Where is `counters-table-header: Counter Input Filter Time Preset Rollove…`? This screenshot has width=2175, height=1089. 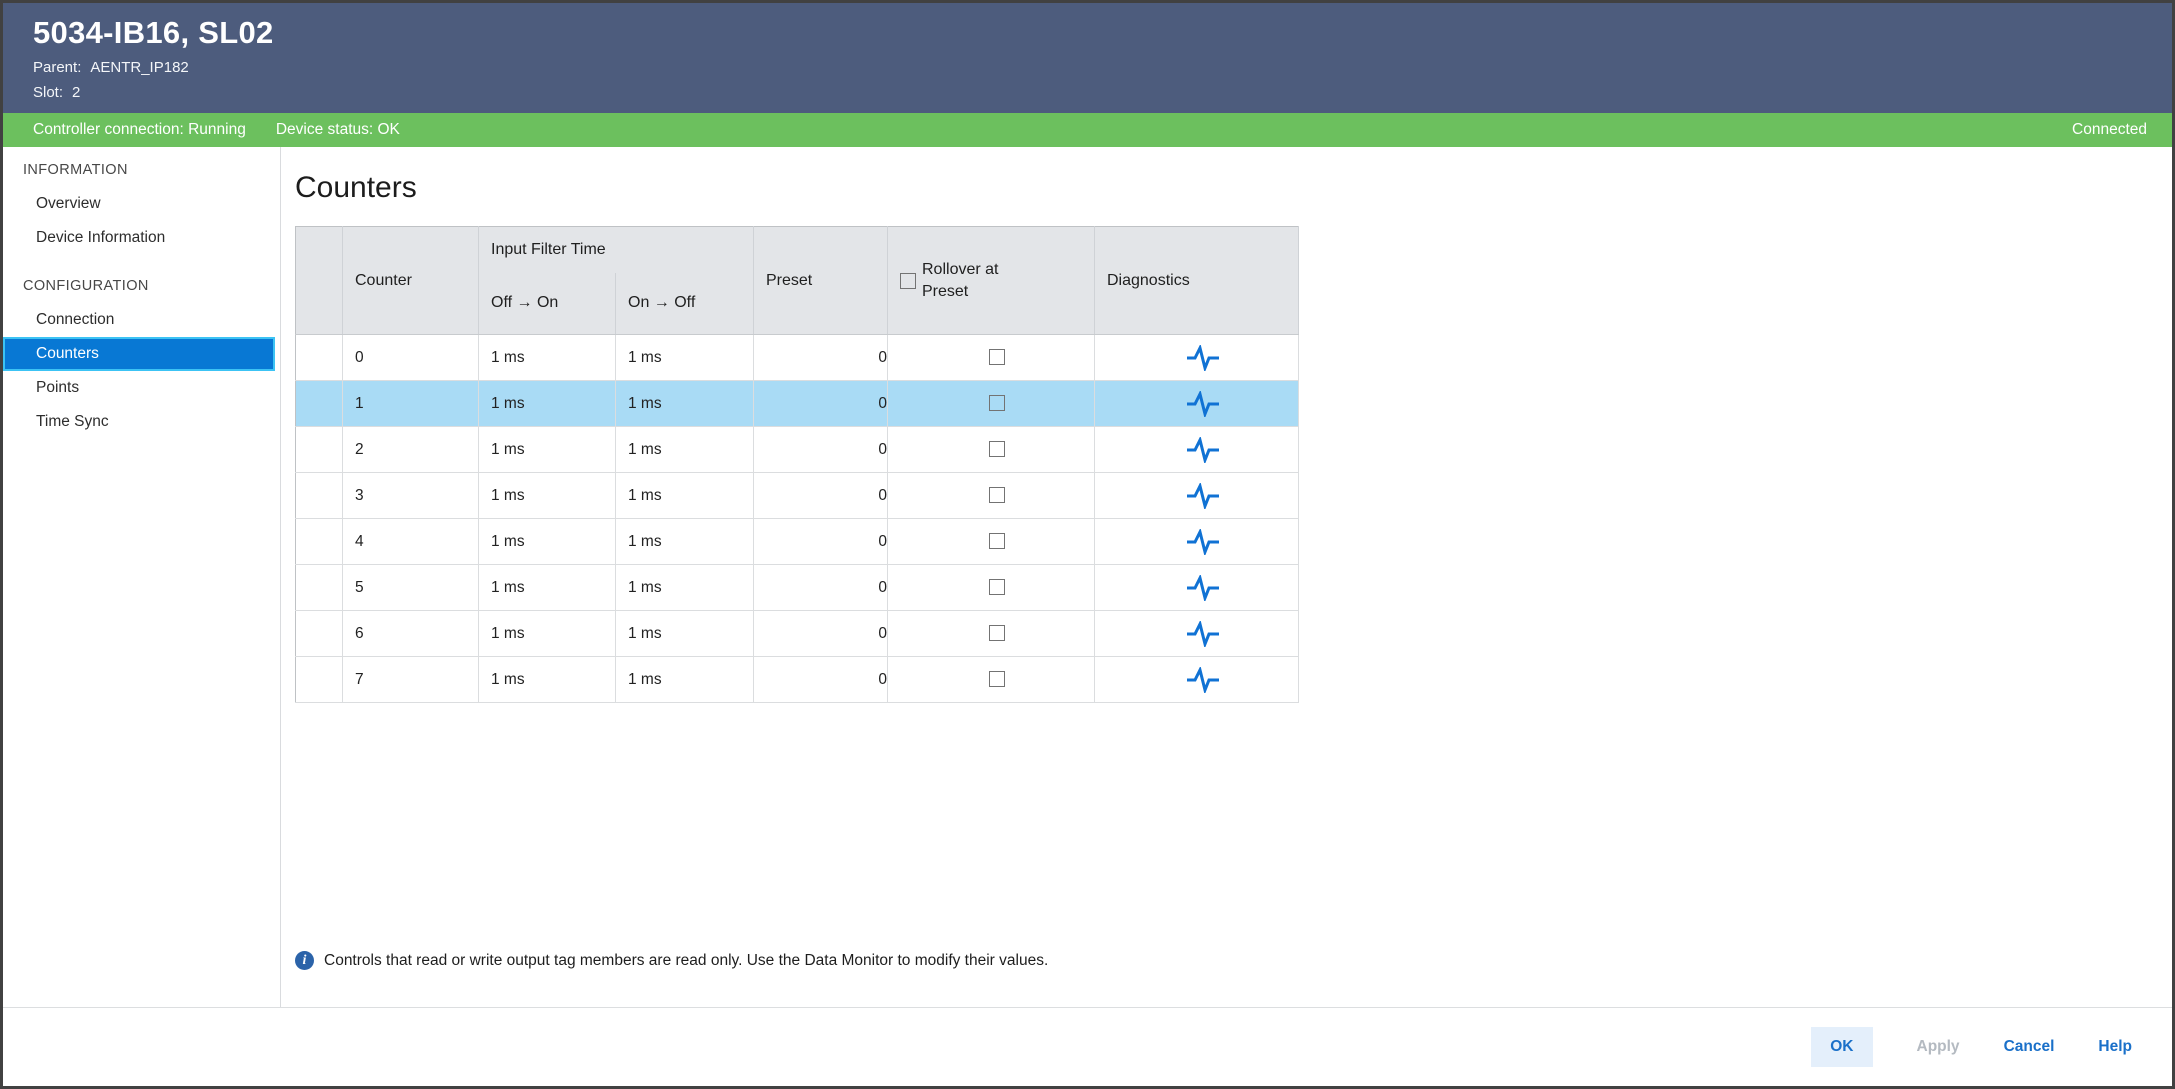
counters-table-header: Counter Input Filter Time Preset Rollove… is located at coordinates (797, 280).